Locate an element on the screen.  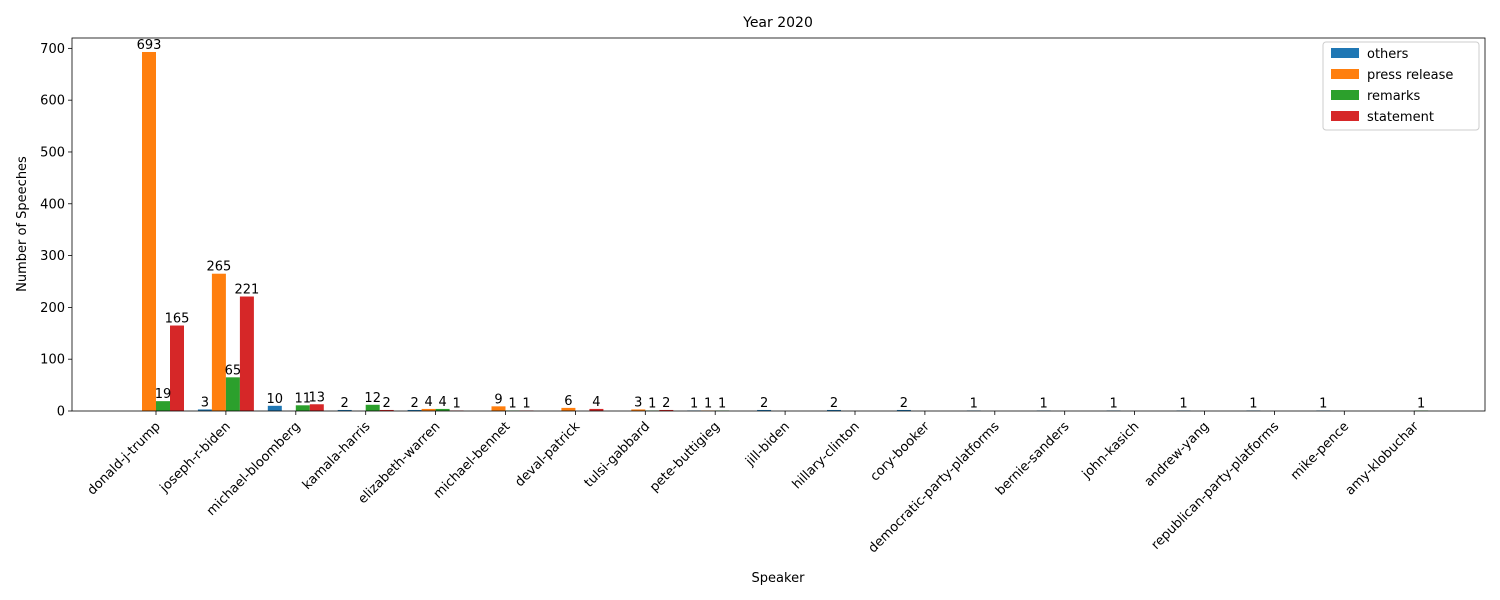
legend-label: press release is located at coordinates (1410, 75).